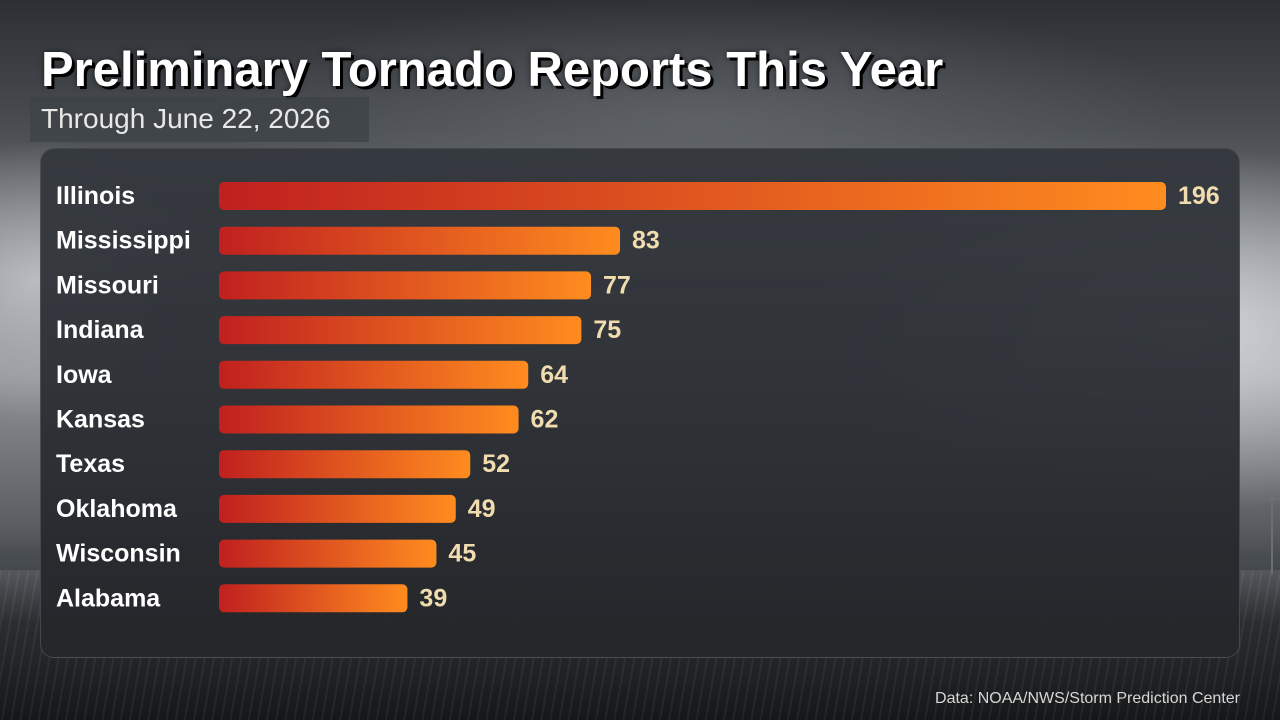 The width and height of the screenshot is (1280, 720). I want to click on data-source-credit: Data: NOAA/NWS/Storm Prediction Center, so click(1087, 698).